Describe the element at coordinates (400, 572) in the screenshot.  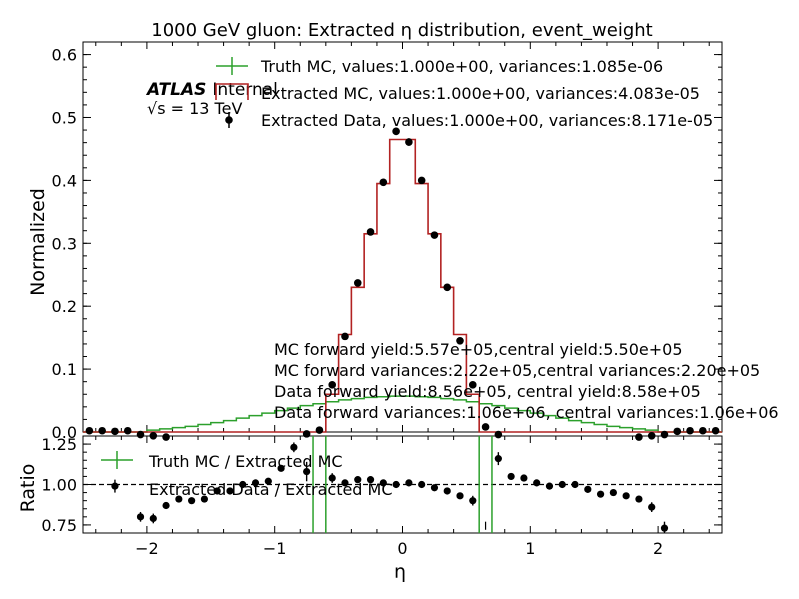
I see `x-axis-label: η` at that location.